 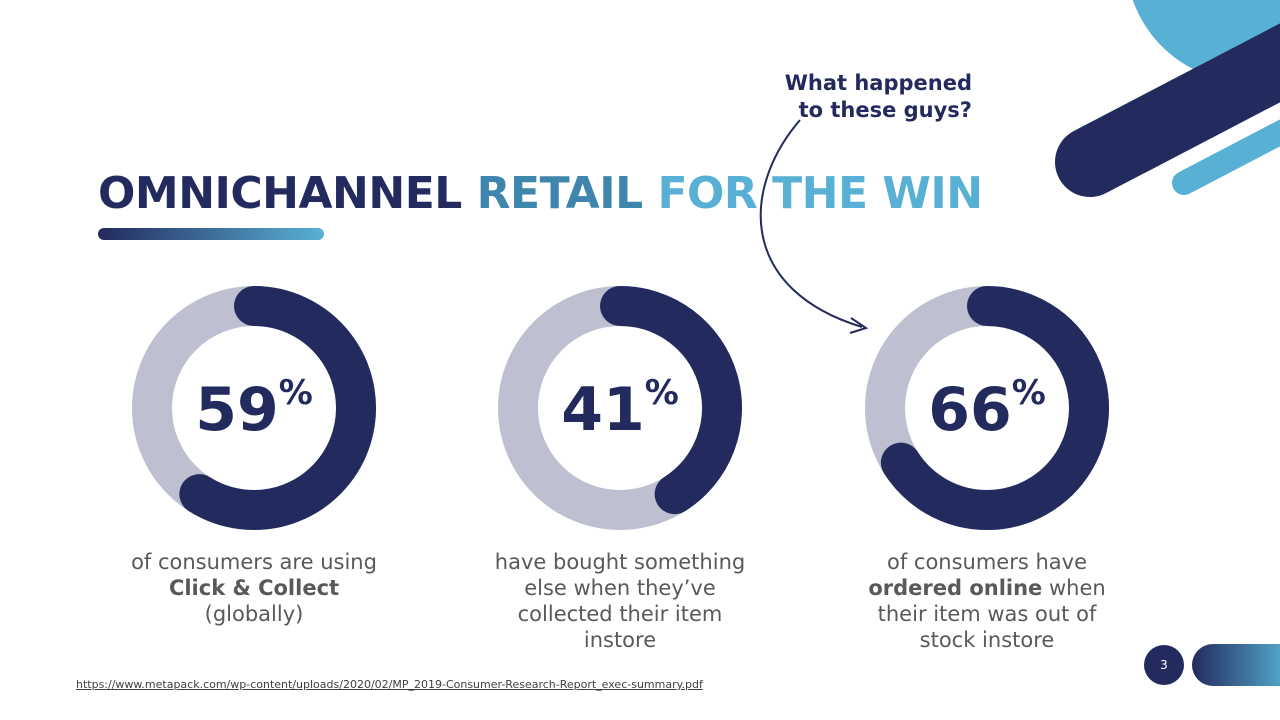 What do you see at coordinates (254, 562) in the screenshot?
I see `caption-line: of consumers are using` at bounding box center [254, 562].